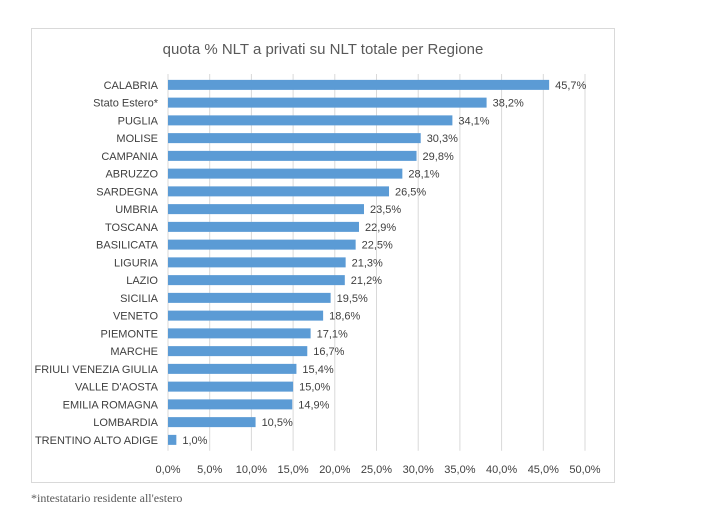 The image size is (720, 518). What do you see at coordinates (366, 281) in the screenshot?
I see `data-label: 21,2%` at bounding box center [366, 281].